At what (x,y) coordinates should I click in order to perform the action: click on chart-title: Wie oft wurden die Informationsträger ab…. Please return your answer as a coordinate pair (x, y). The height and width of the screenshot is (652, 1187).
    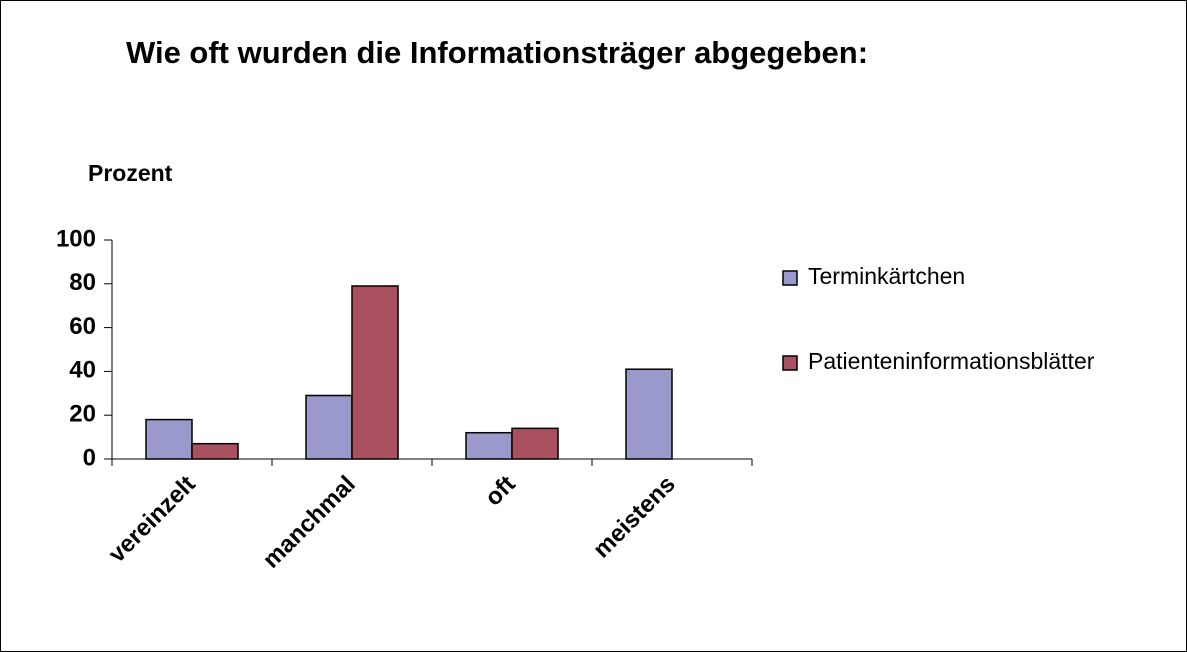
    Looking at the image, I should click on (497, 52).